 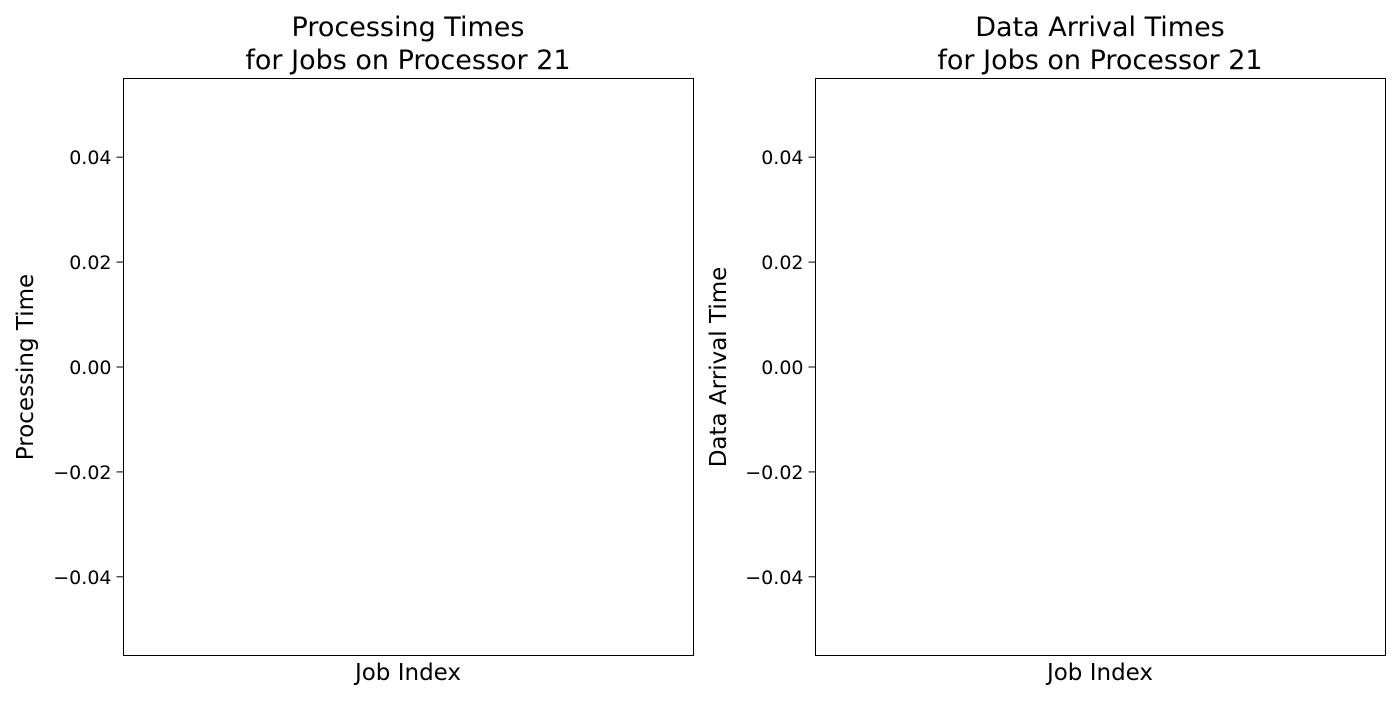 What do you see at coordinates (1100, 27) in the screenshot?
I see `chart-title-line-1: Data Arrival Times` at bounding box center [1100, 27].